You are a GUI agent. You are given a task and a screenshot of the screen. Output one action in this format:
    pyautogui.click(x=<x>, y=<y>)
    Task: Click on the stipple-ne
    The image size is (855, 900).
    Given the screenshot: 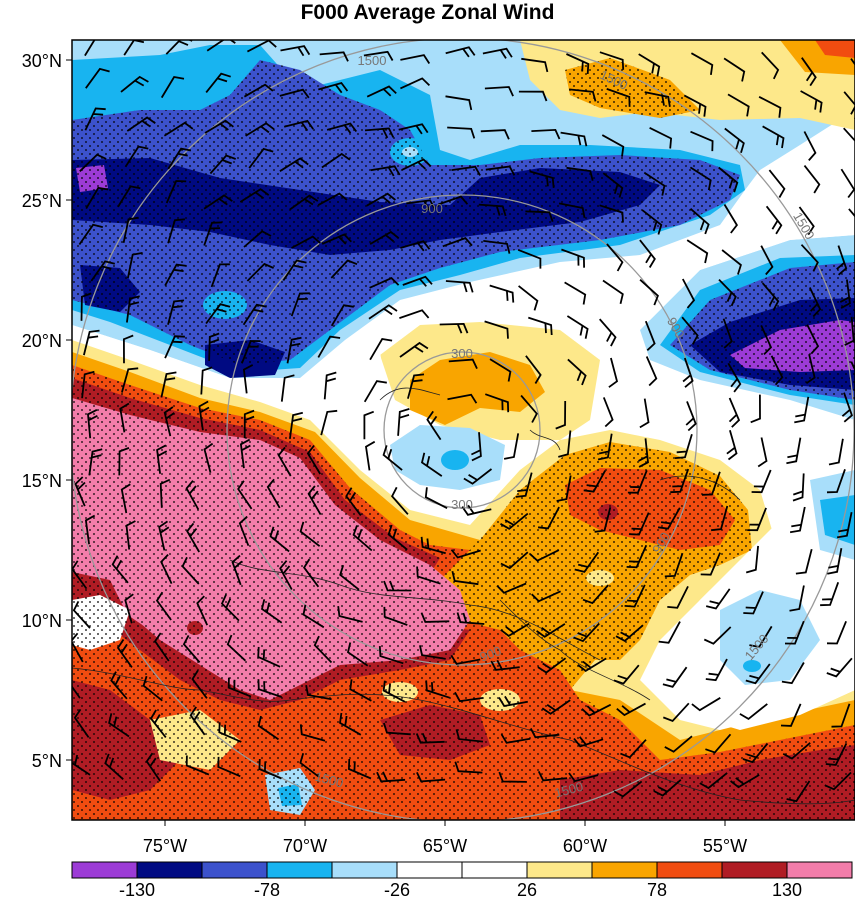 What is the action you would take?
    pyautogui.click(x=632, y=88)
    